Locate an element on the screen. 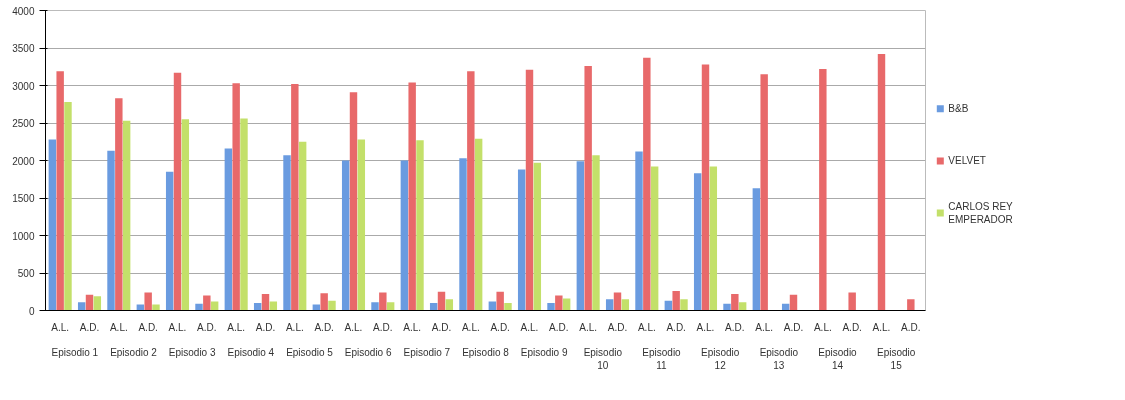  text: Episodio 15 is located at coordinates (896, 358).